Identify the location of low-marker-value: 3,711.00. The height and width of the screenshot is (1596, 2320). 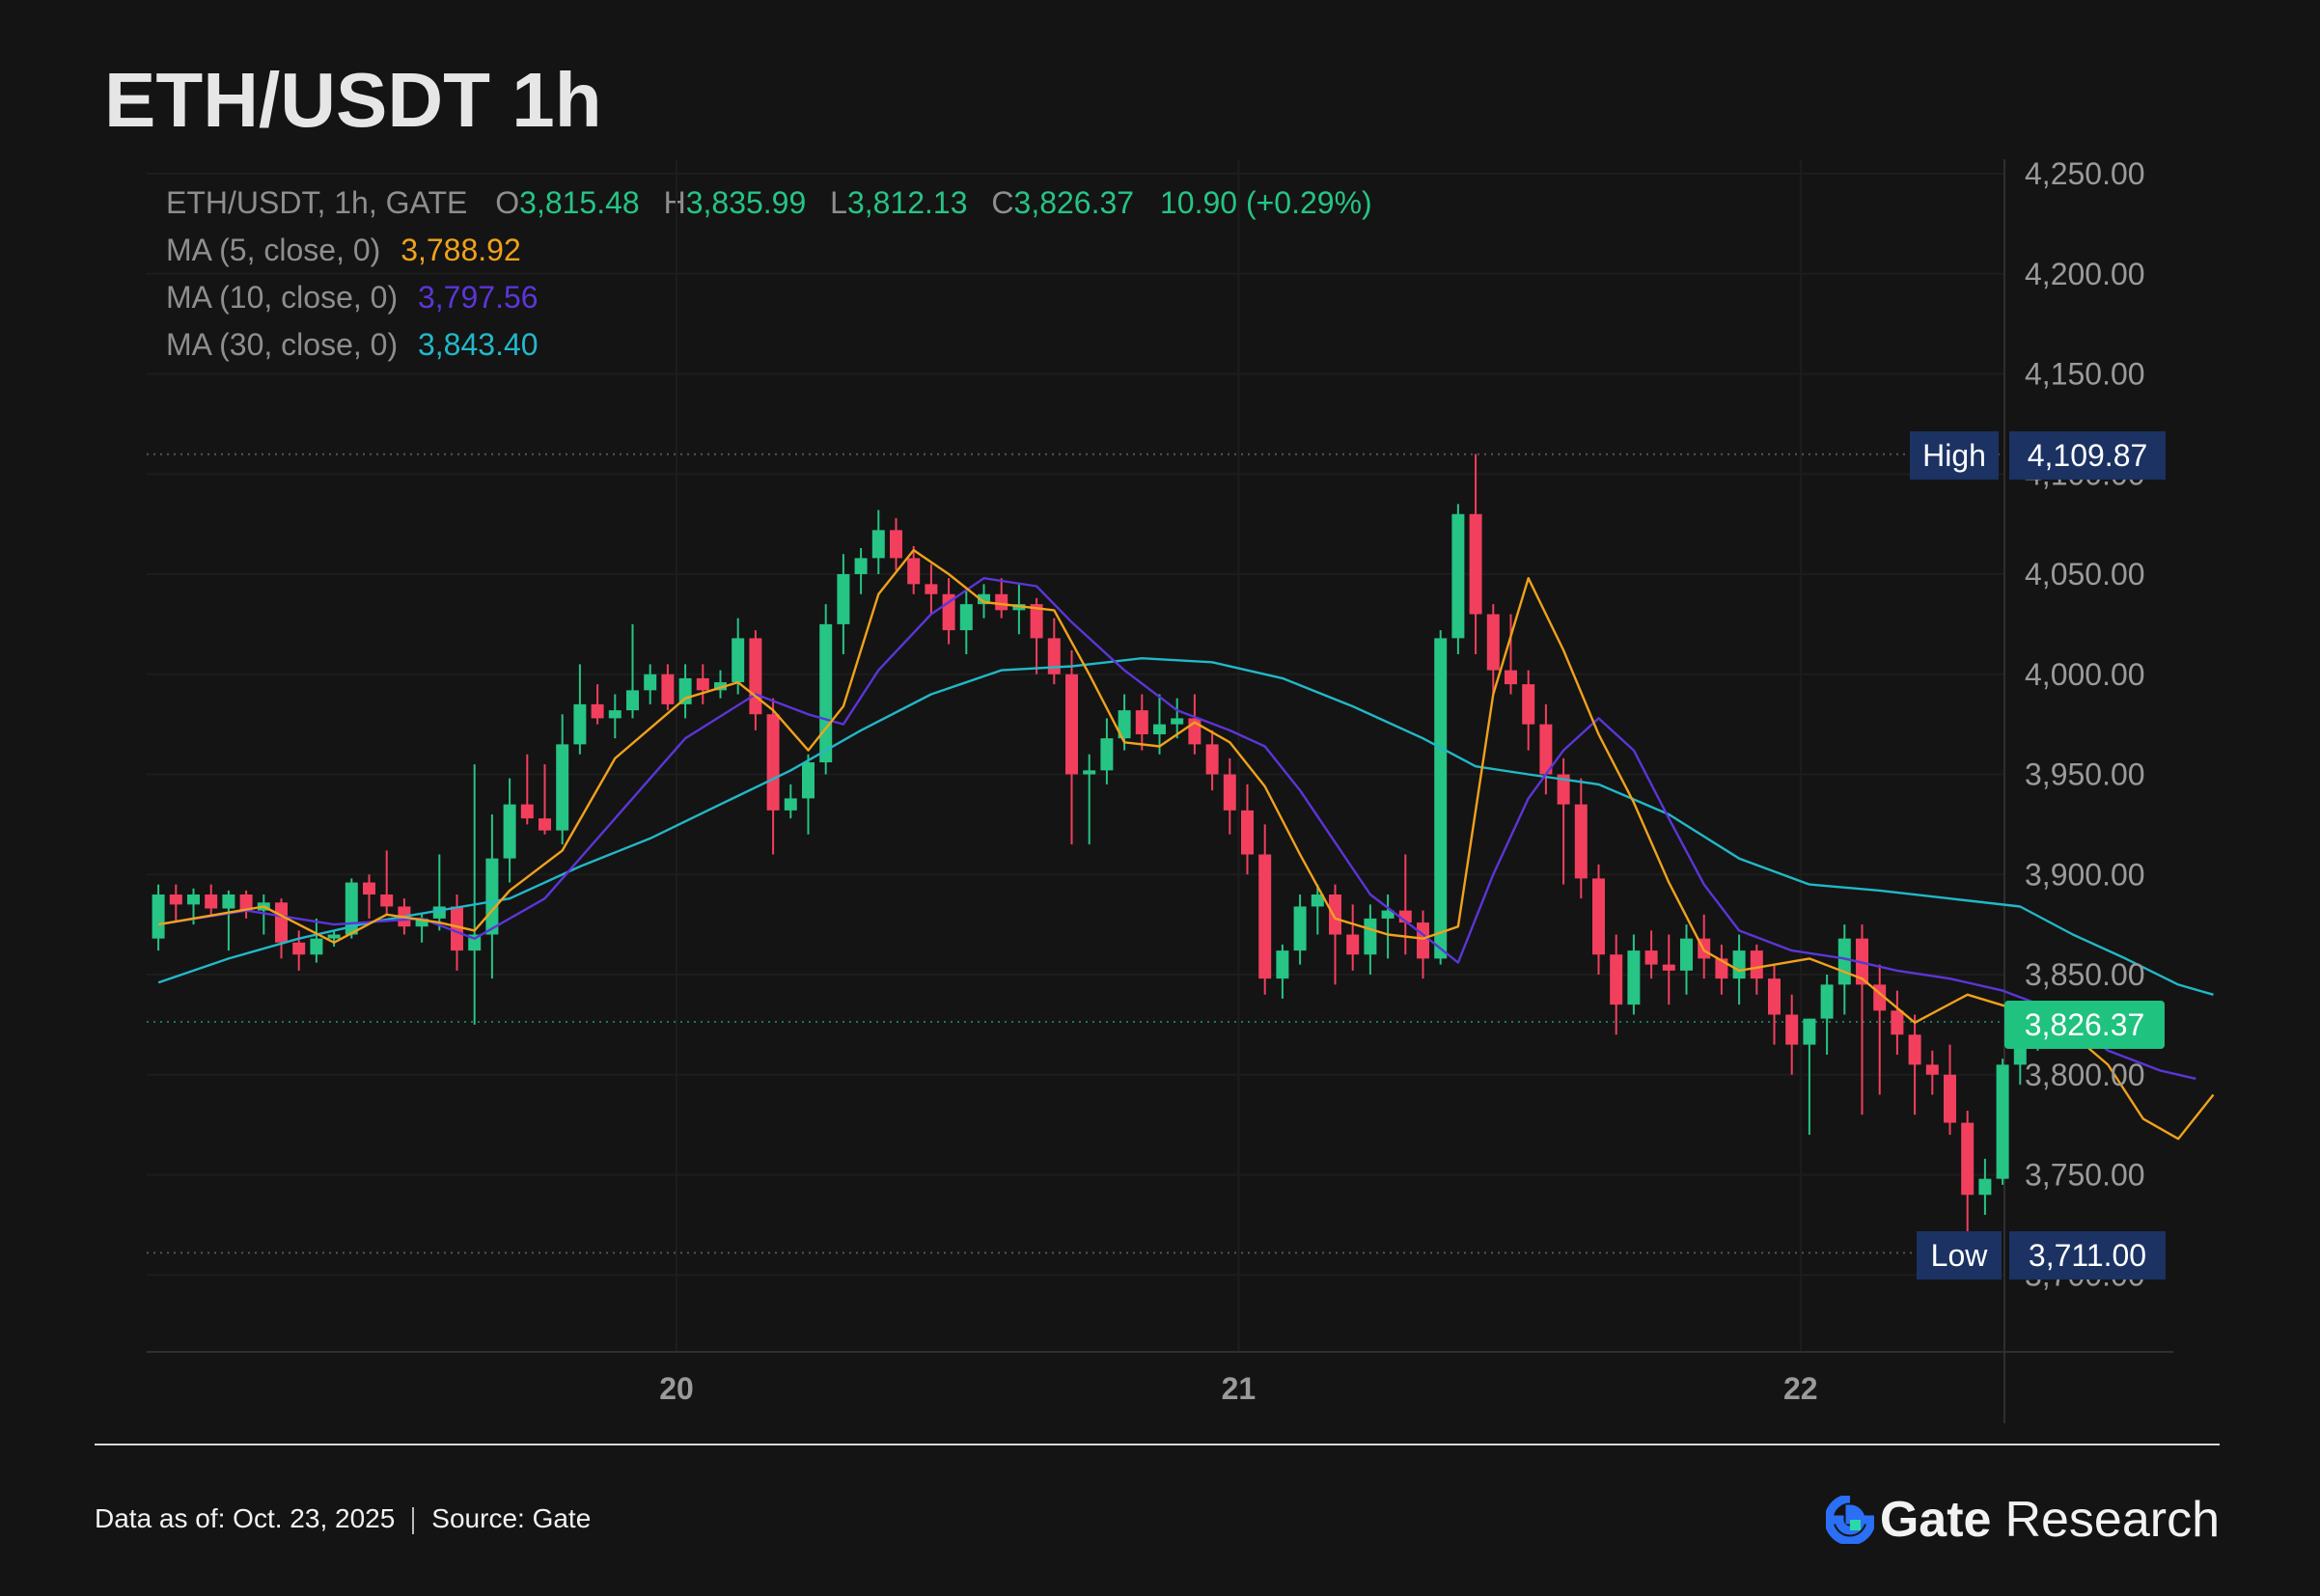
(2087, 1256).